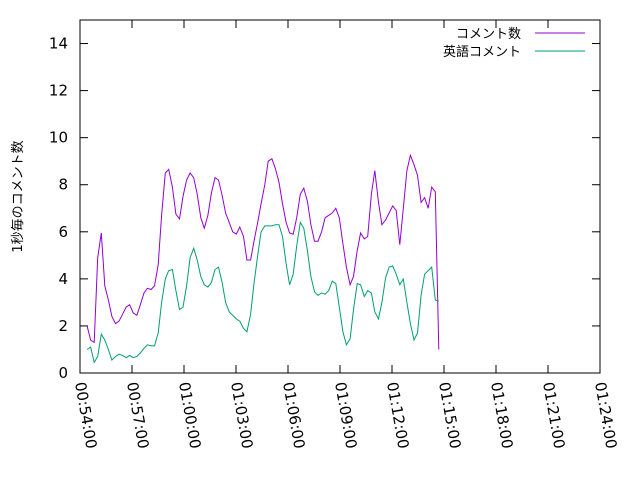  Describe the element at coordinates (63, 373) in the screenshot. I see `y-tick-label: 0` at that location.